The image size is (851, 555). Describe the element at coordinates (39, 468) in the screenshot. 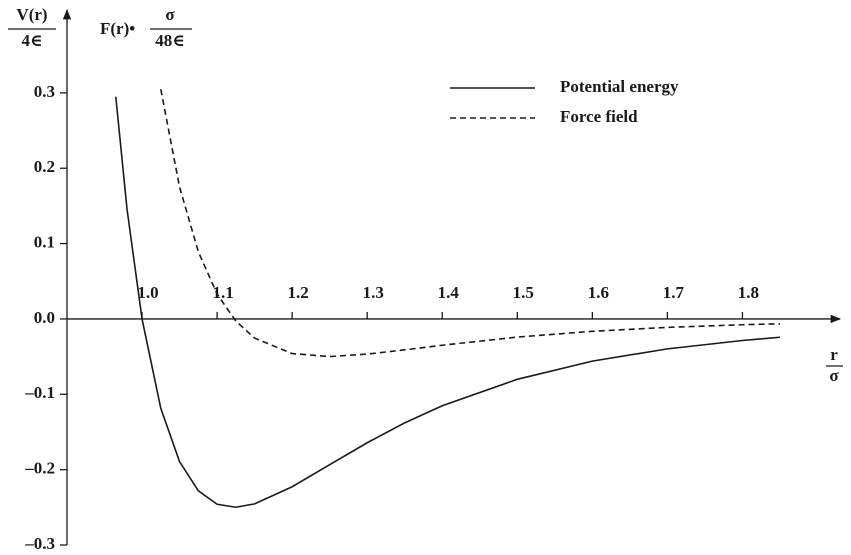

I see `y-tick-label: –0.2` at that location.